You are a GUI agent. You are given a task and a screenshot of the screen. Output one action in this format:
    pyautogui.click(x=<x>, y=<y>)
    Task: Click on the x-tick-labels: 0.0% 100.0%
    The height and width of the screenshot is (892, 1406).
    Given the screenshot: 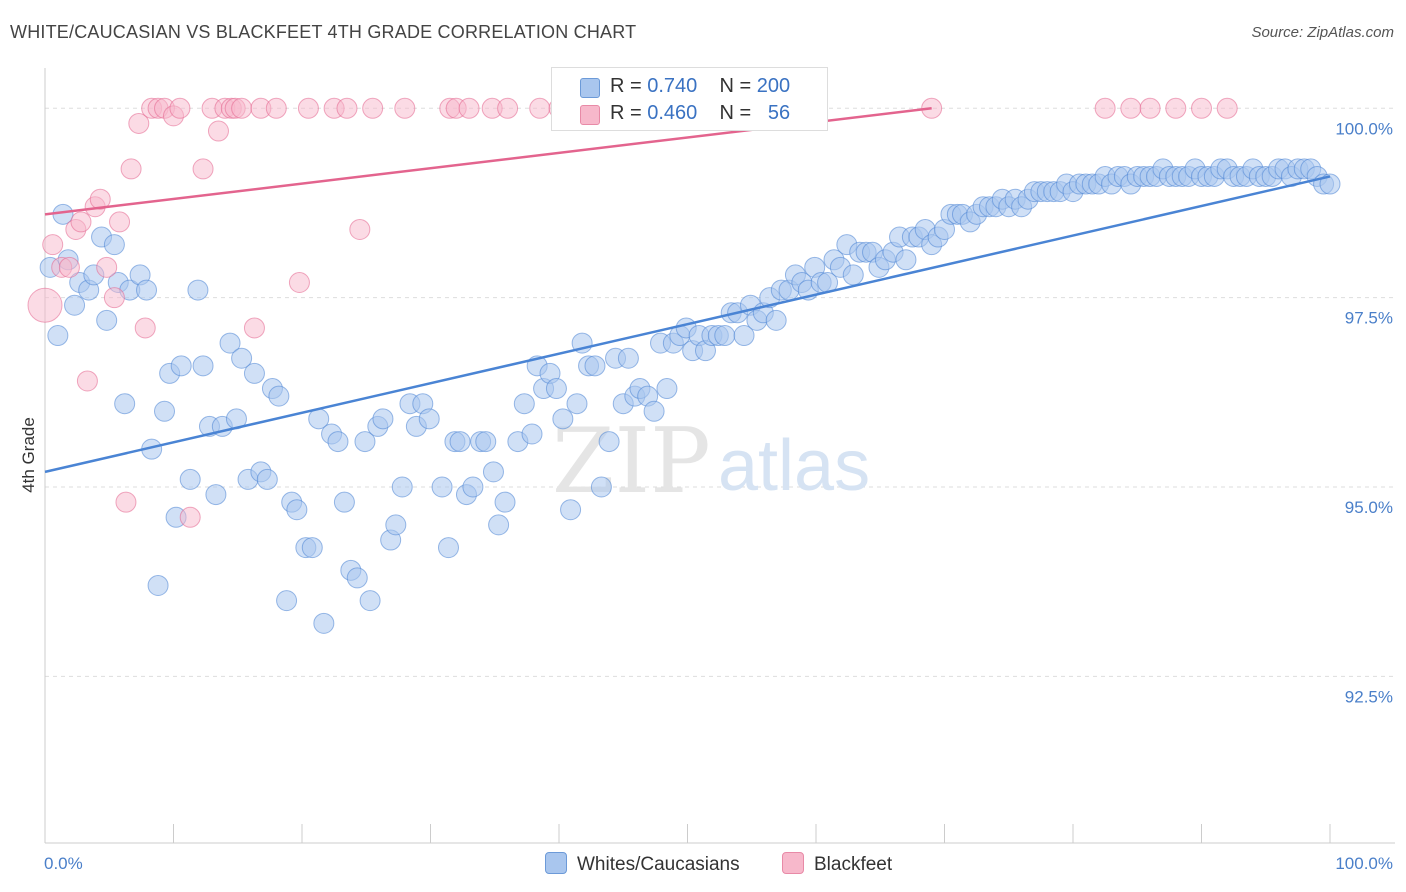 What is the action you would take?
    pyautogui.click(x=718, y=863)
    